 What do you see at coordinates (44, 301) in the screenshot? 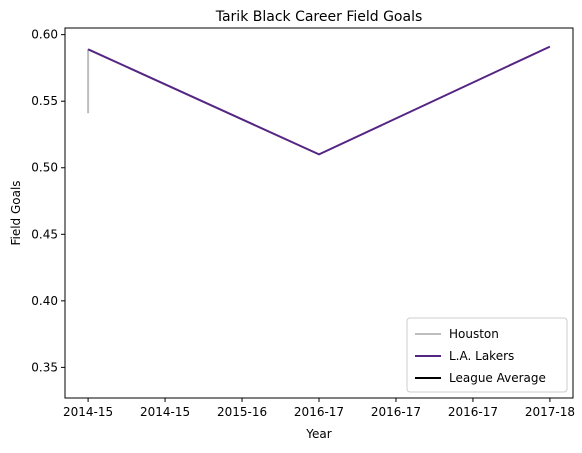
I see `y-tick-label: 0.40` at bounding box center [44, 301].